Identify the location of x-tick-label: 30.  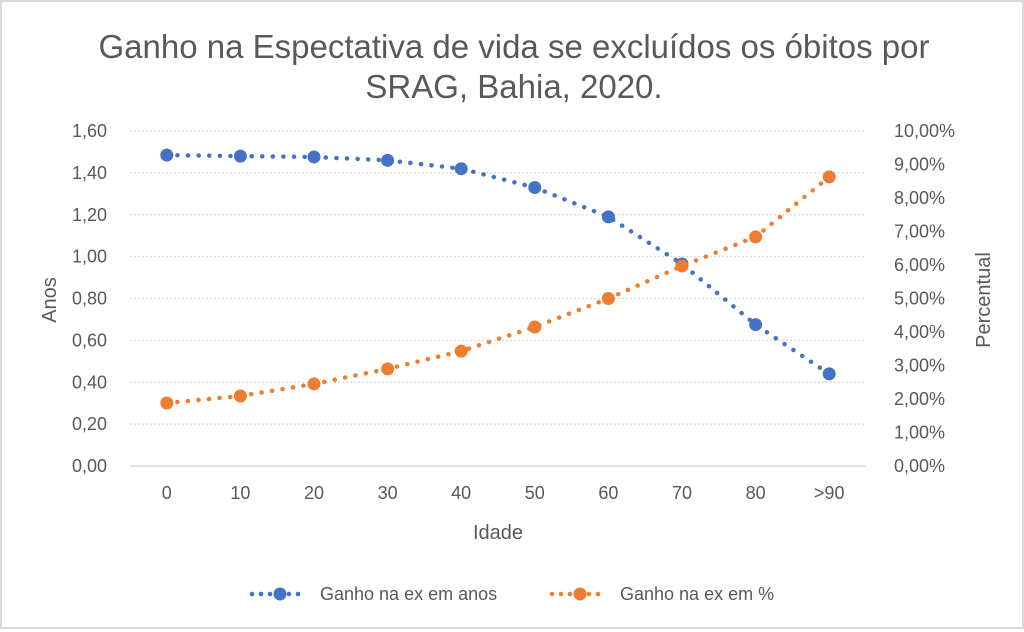
(388, 493).